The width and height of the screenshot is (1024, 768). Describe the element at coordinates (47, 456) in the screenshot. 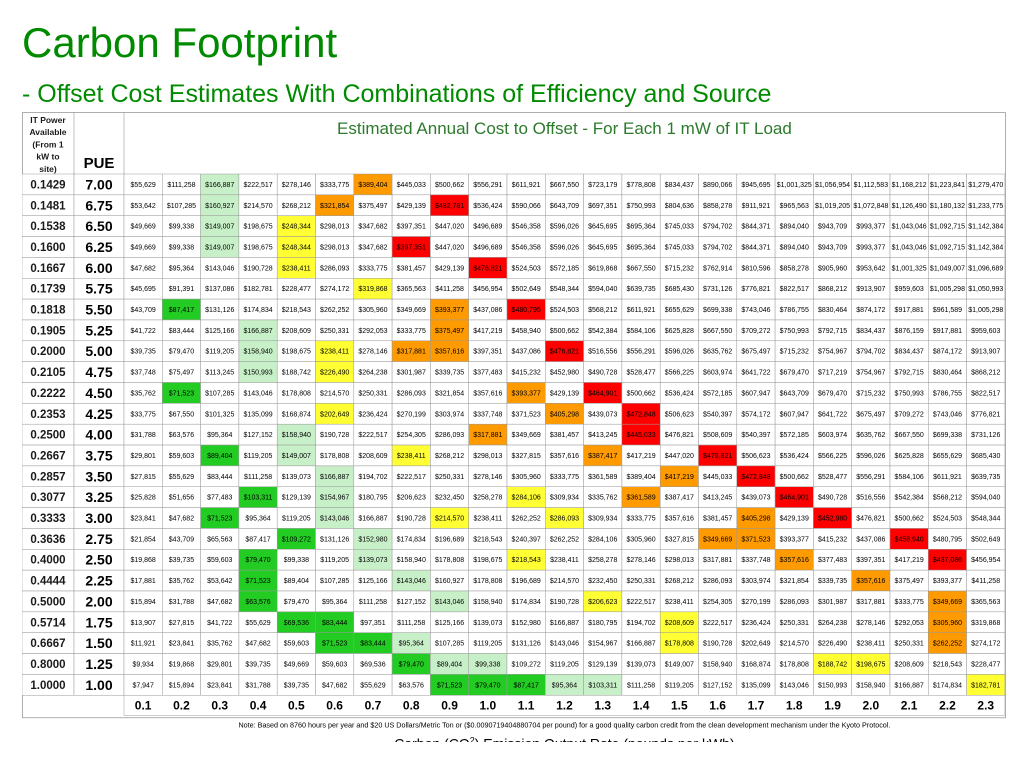

I see `it-power-value: 0.2667` at that location.